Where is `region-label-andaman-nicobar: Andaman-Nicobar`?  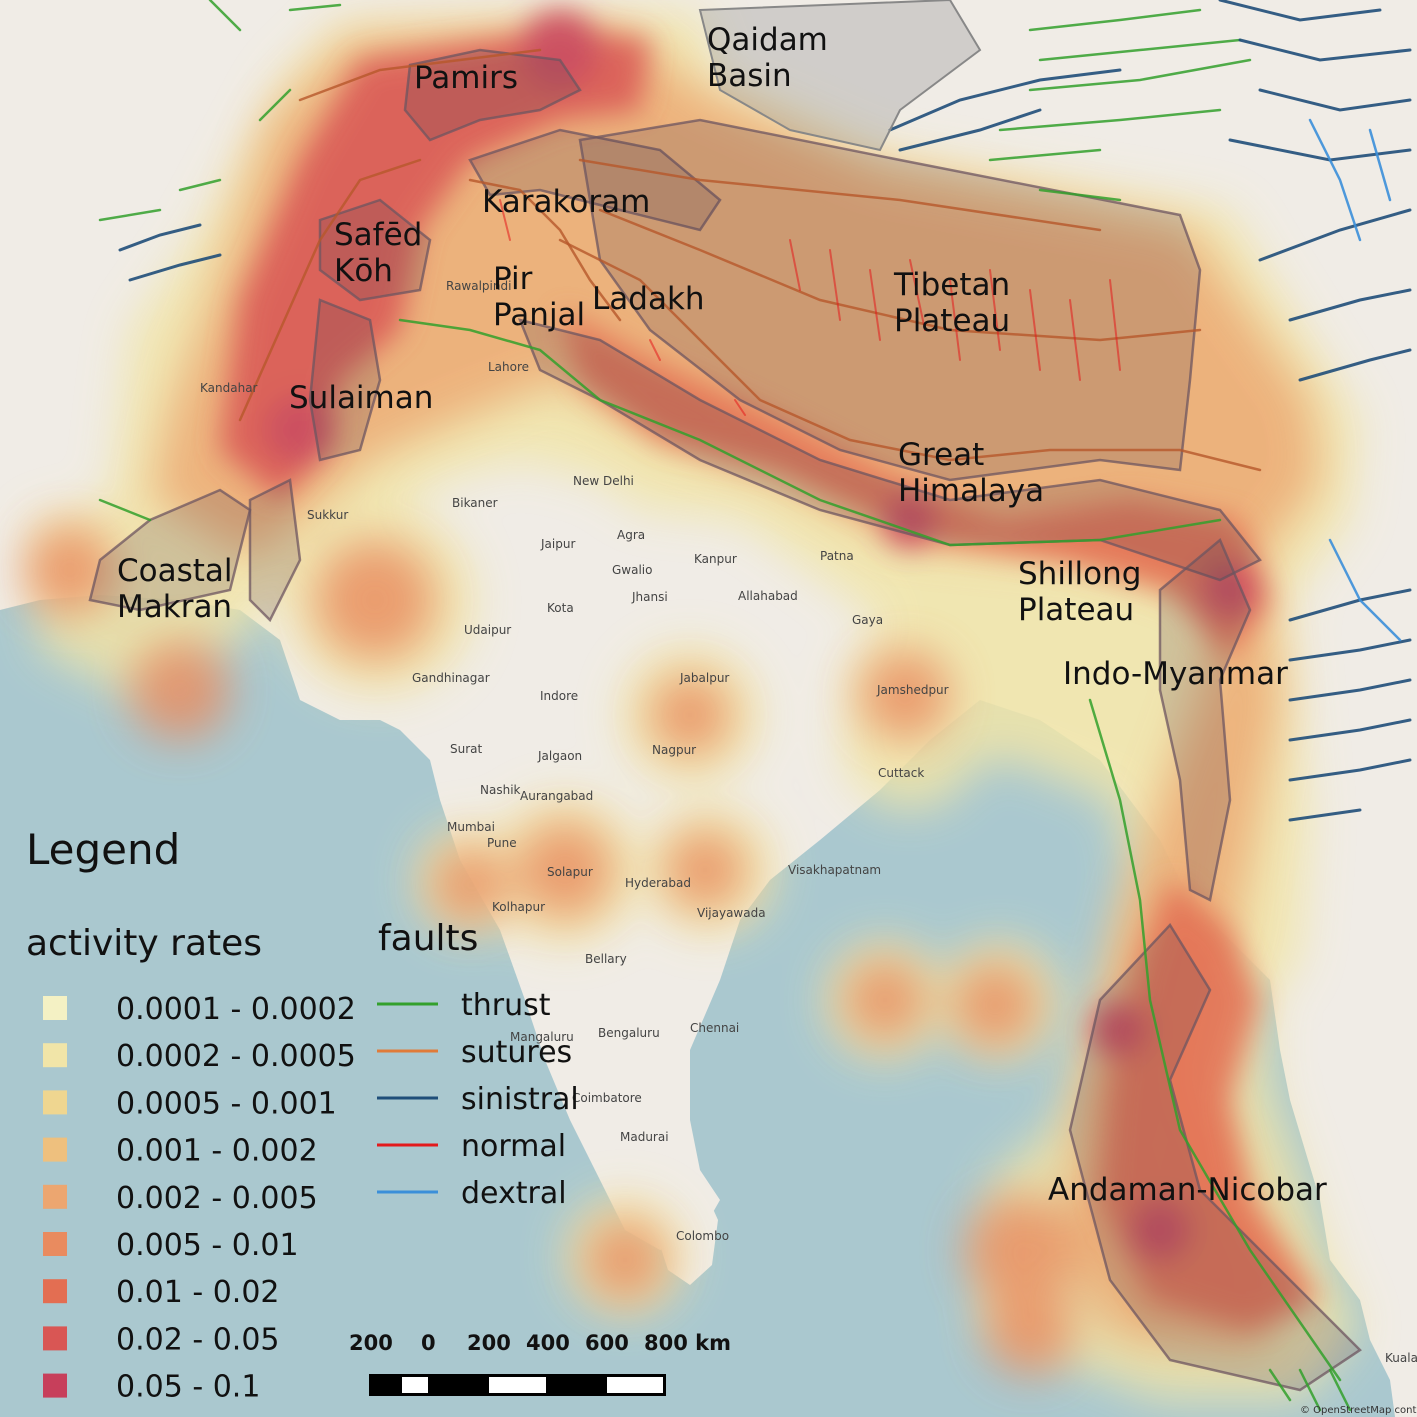
region-label-andaman-nicobar: Andaman-Nicobar is located at coordinates (1187, 1190).